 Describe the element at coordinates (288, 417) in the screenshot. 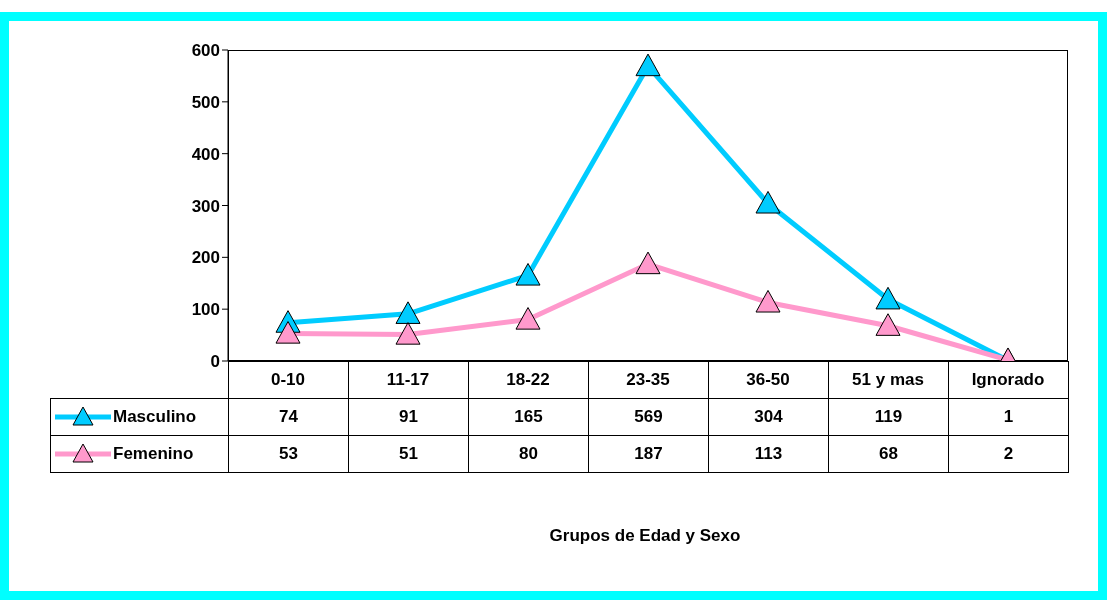

I see `data-label: 74` at that location.